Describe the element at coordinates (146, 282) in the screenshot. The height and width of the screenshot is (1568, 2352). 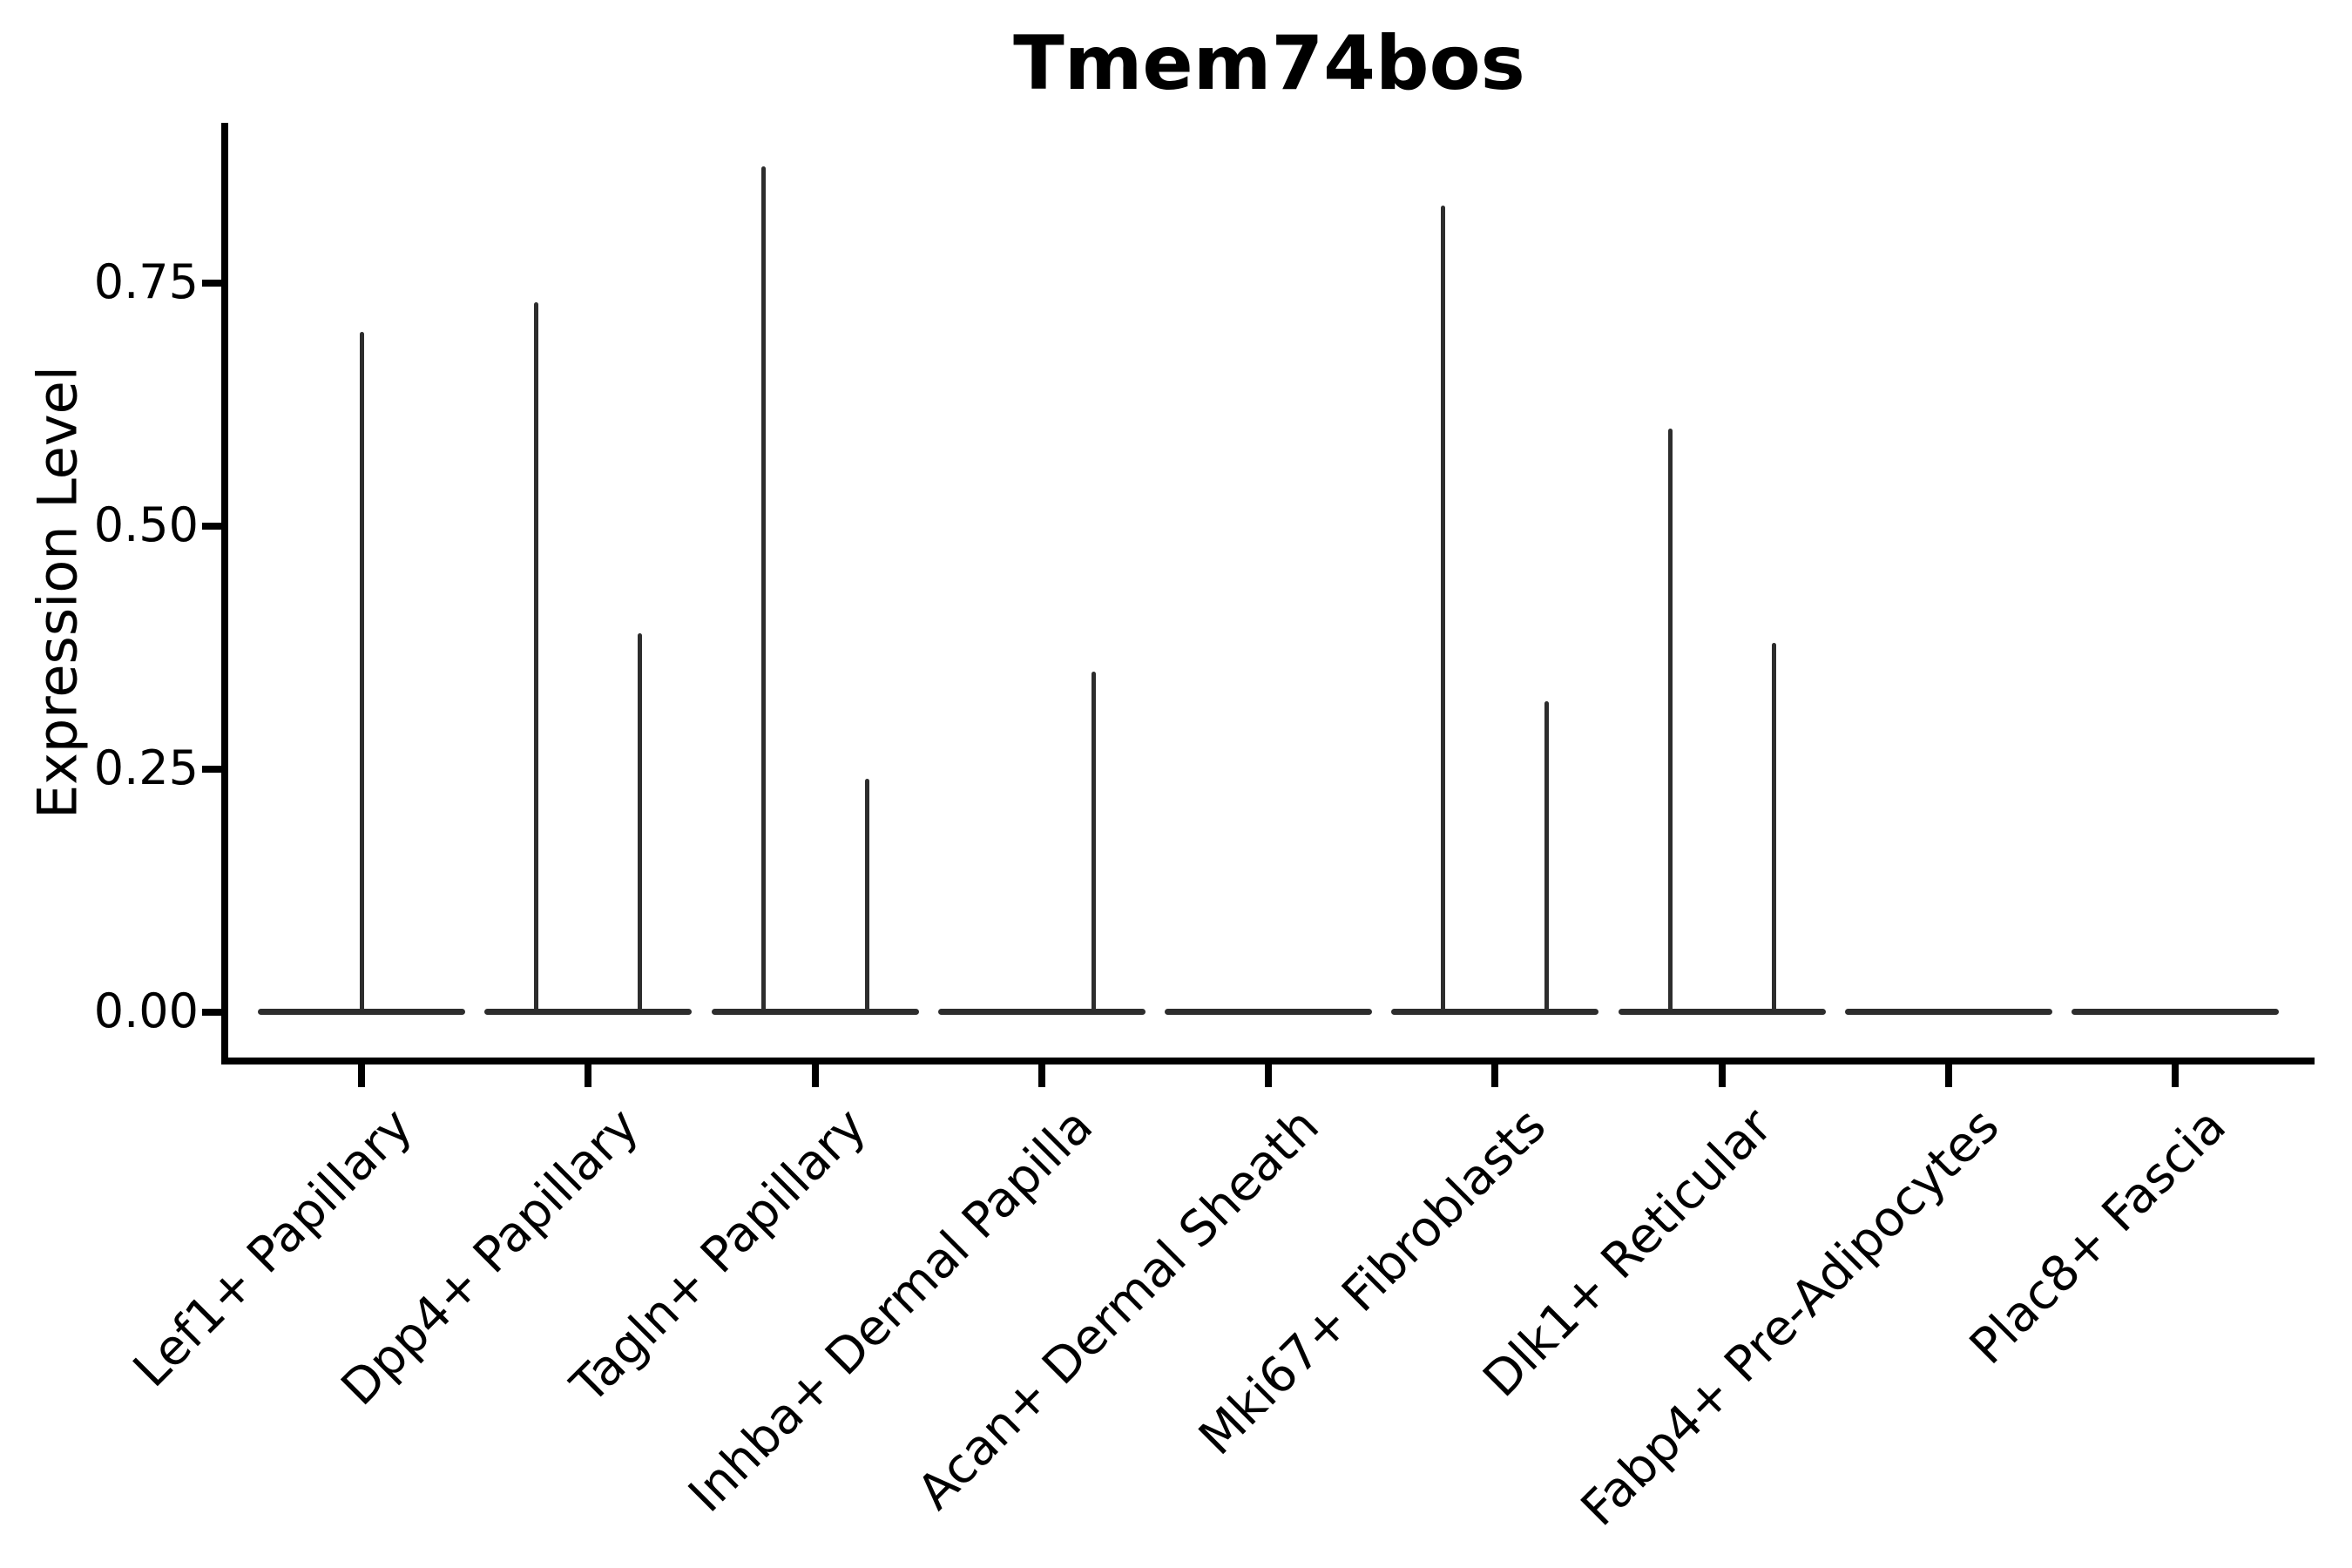
I see `y-tick-label: 0.75` at that location.